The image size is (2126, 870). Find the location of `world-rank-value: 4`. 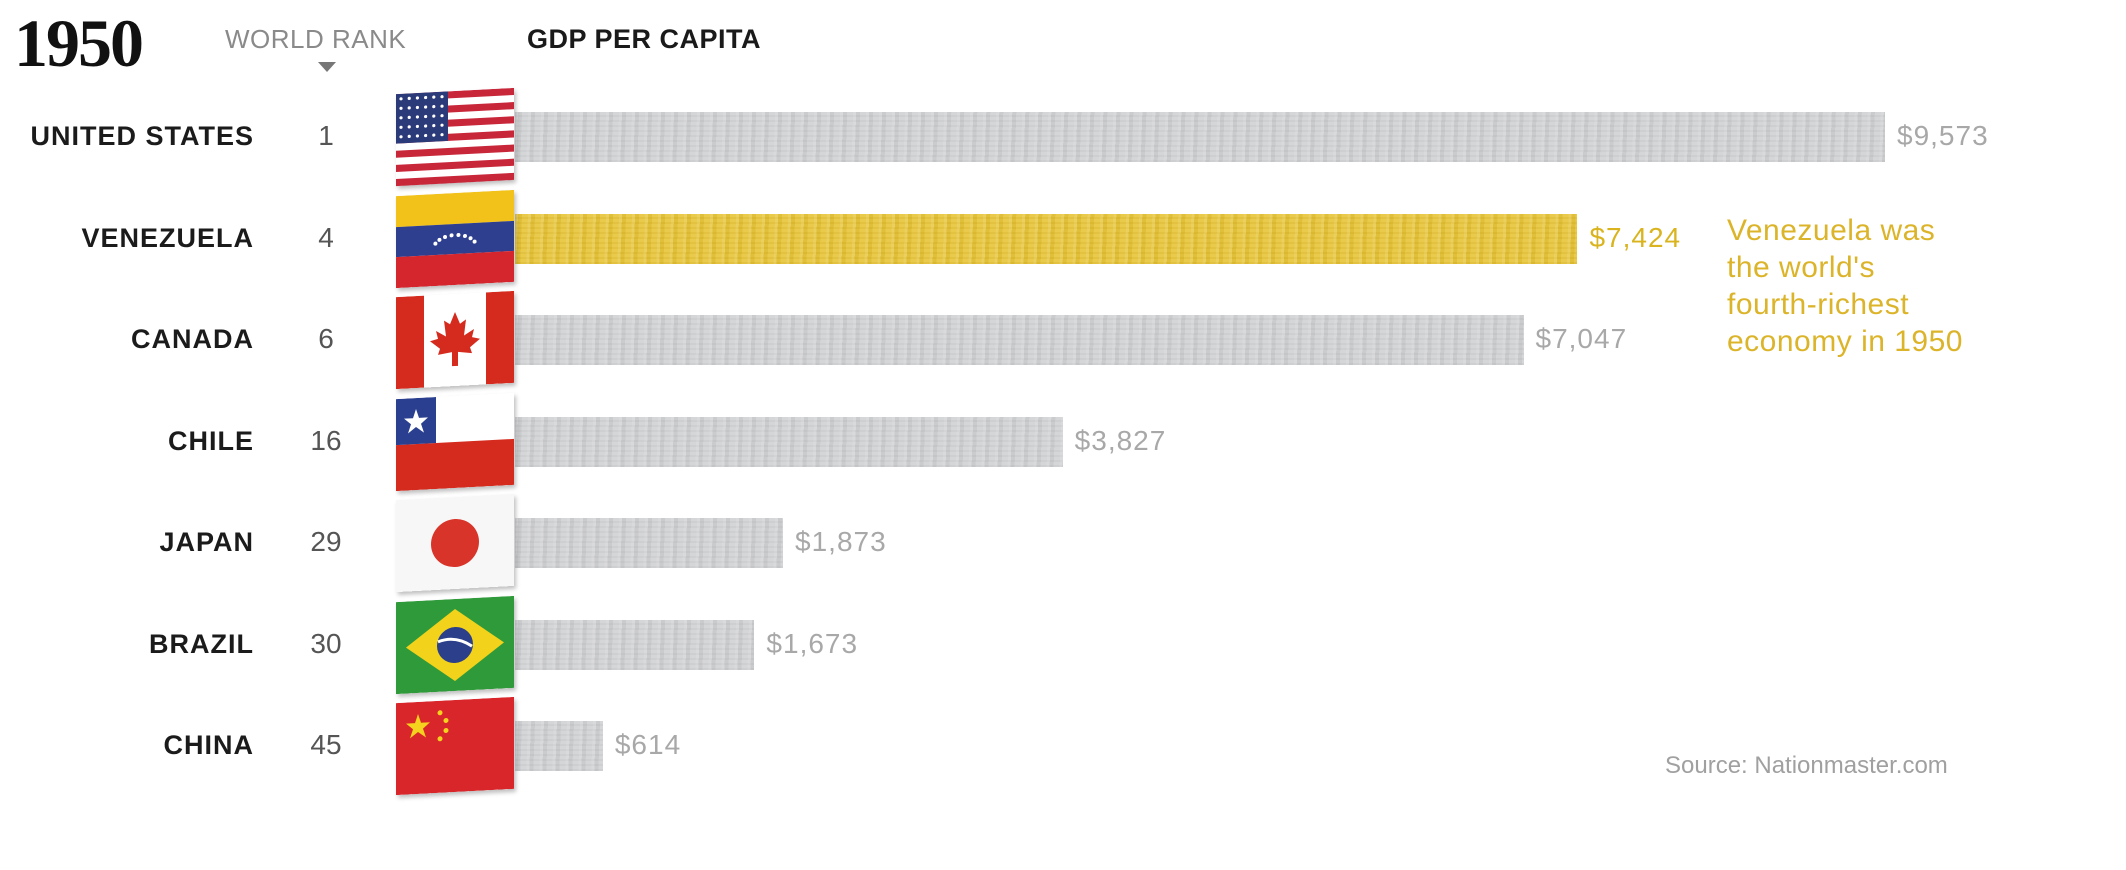

world-rank-value: 4 is located at coordinates (326, 237).